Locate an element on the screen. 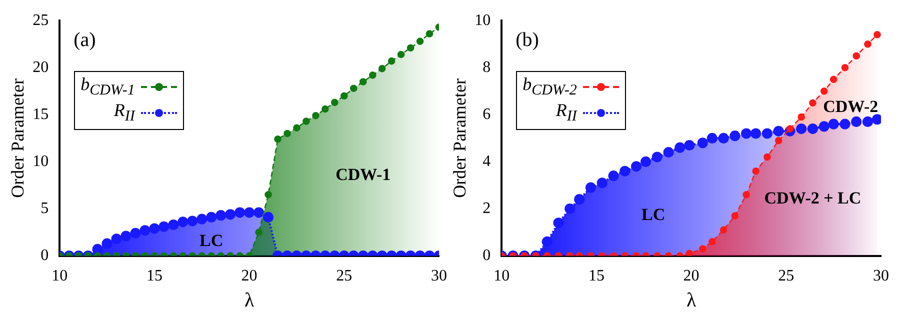 This screenshot has height=325, width=900. y-tick-label: 4 is located at coordinates (486, 161).